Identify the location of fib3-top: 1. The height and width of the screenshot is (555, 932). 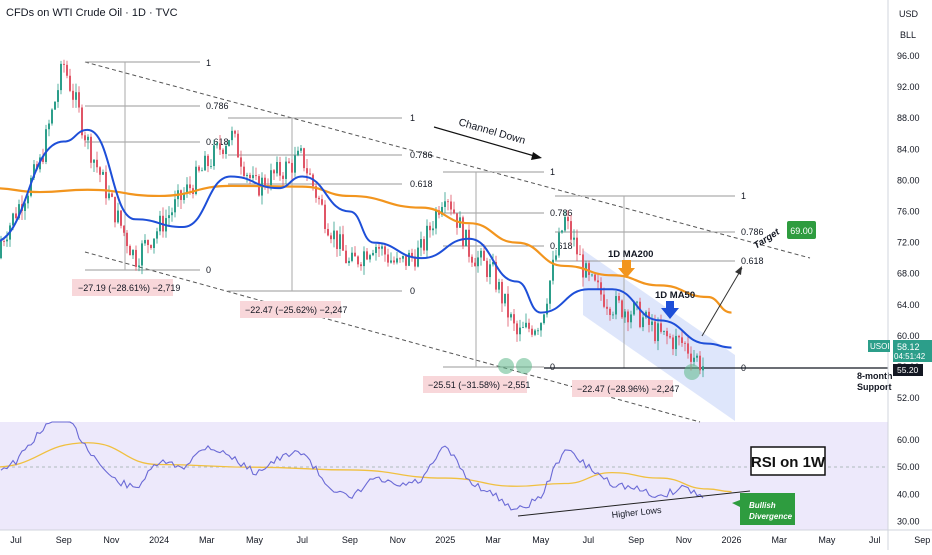
(552, 172).